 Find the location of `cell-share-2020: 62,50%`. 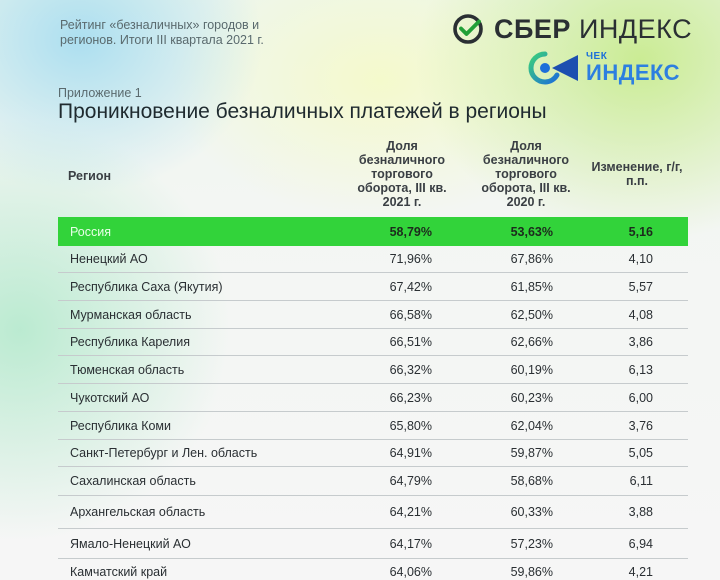

cell-share-2020: 62,50% is located at coordinates (531, 314).